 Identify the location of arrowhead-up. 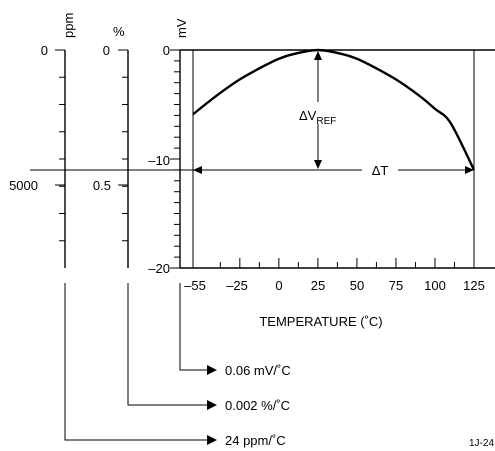
(318, 55).